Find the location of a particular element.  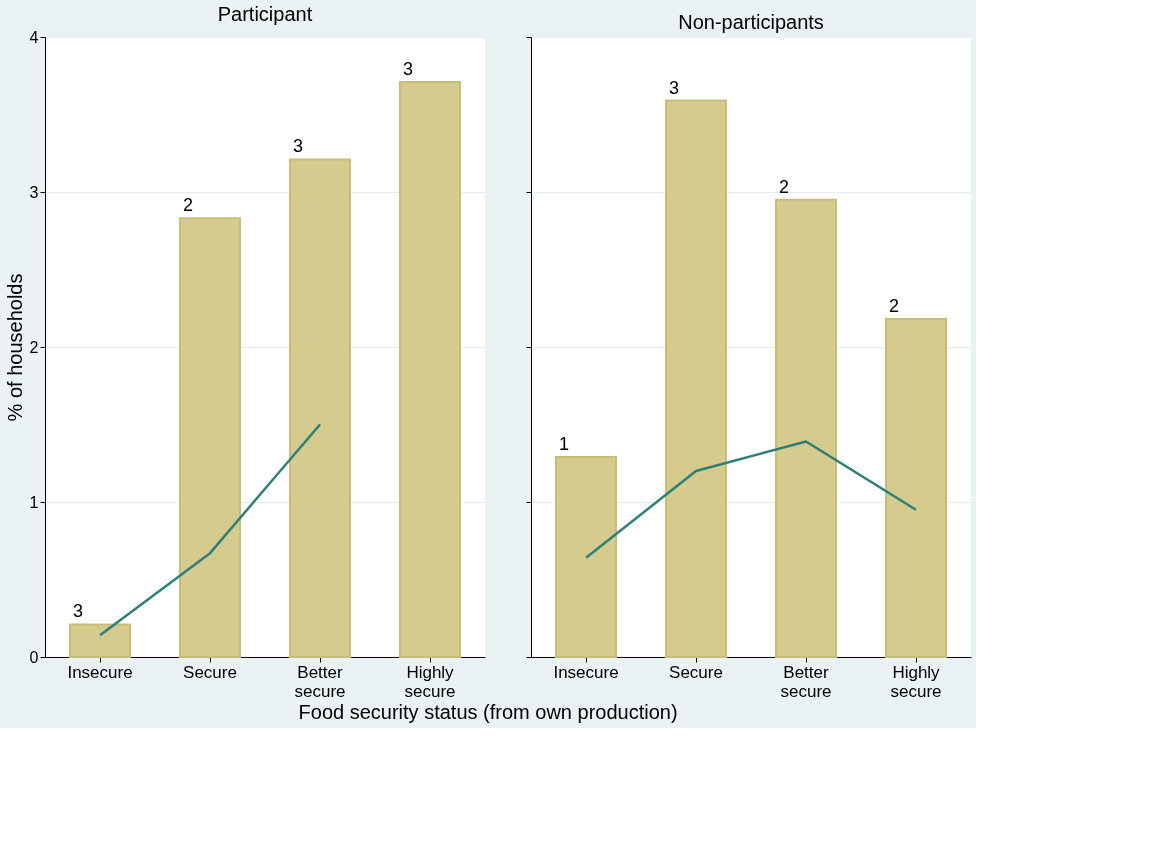

y-tick-label: 1 is located at coordinates (34, 502).